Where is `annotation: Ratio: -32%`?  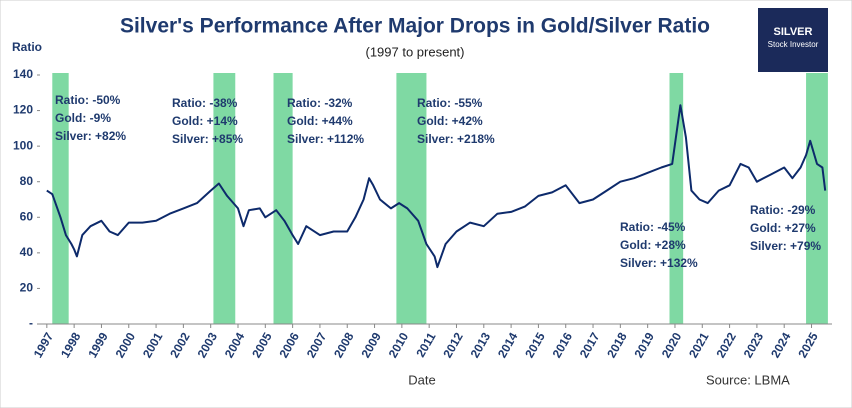 annotation: Ratio: -32% is located at coordinates (320, 103).